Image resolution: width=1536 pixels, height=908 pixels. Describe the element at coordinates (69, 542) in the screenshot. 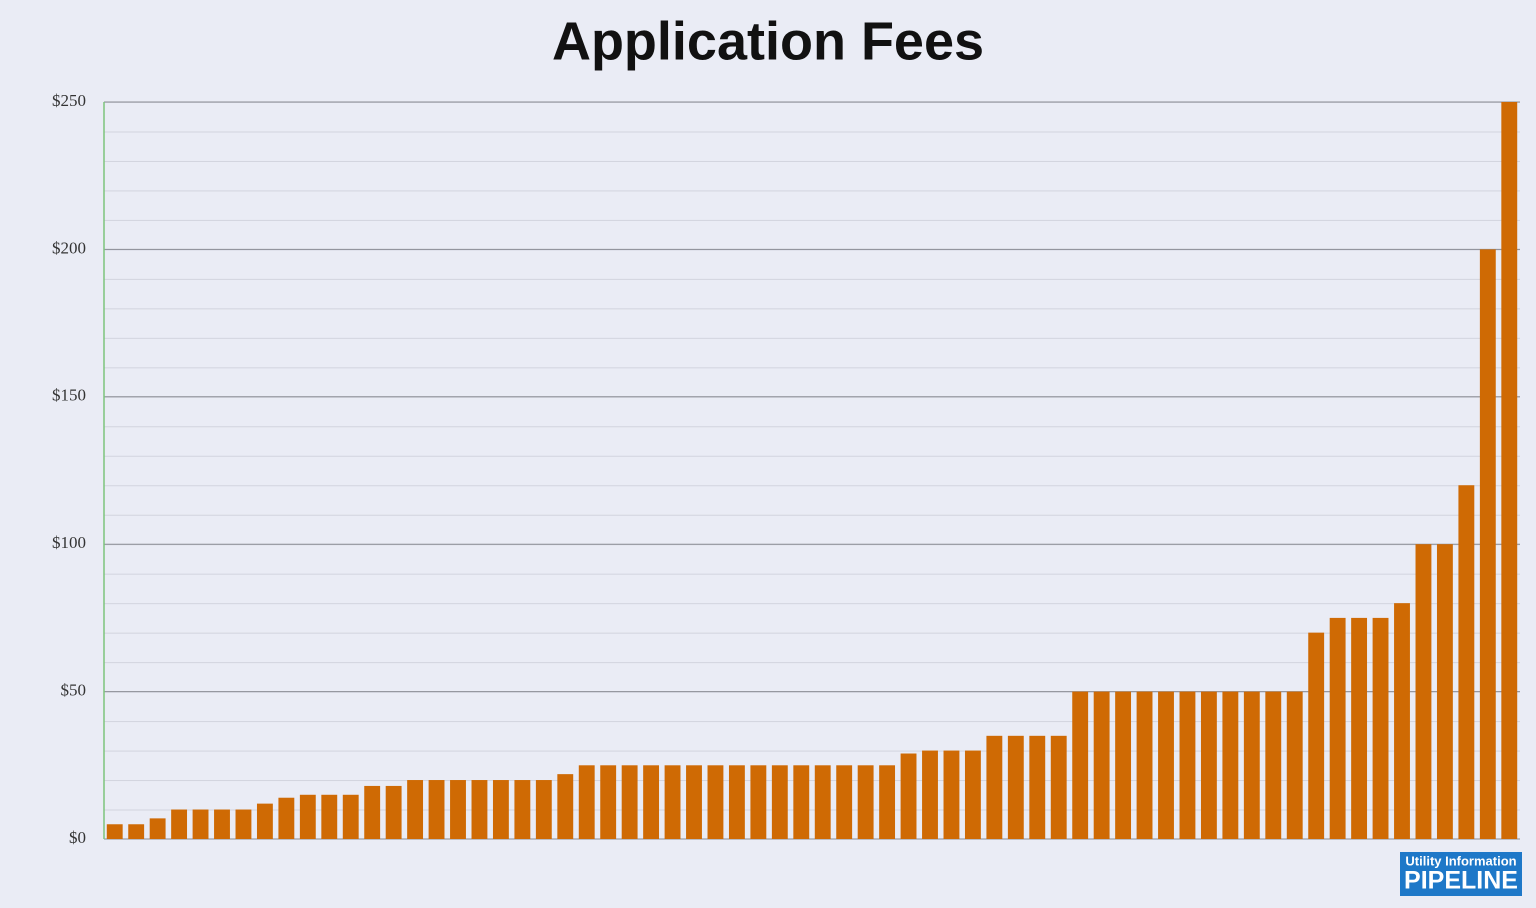

I see `y-tick-label: $100` at that location.